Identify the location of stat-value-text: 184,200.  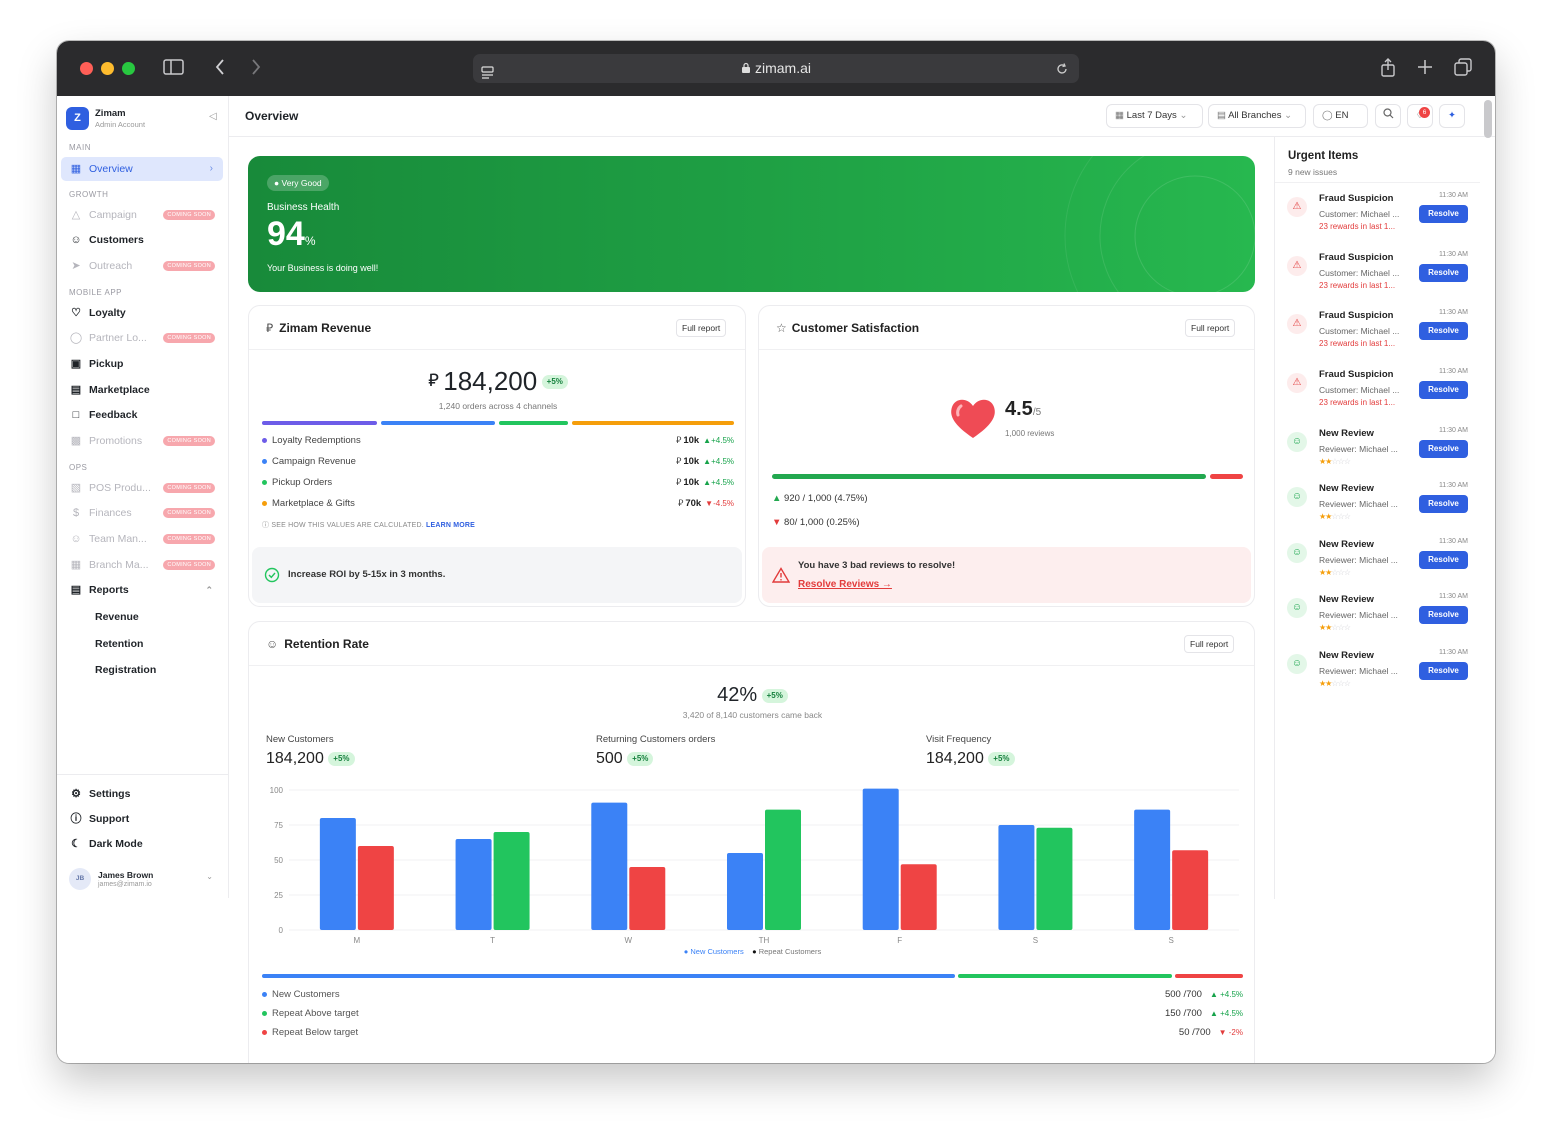
(295, 758).